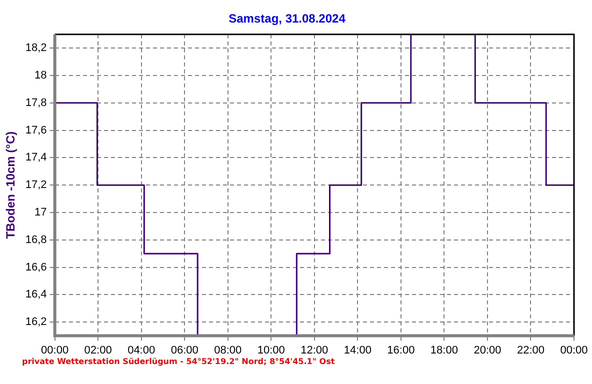  I want to click on x-tick-label: 08:00, so click(228, 350).